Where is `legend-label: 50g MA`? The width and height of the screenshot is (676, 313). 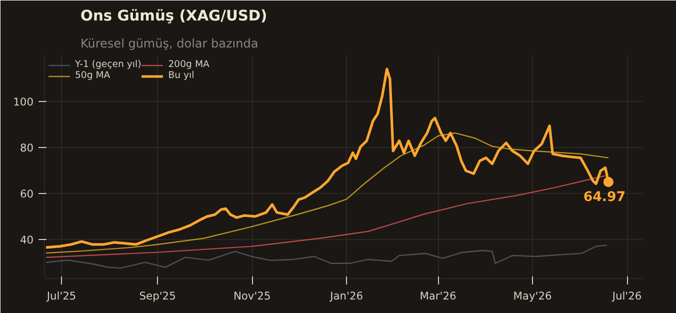
legend-label: 50g MA is located at coordinates (92, 75).